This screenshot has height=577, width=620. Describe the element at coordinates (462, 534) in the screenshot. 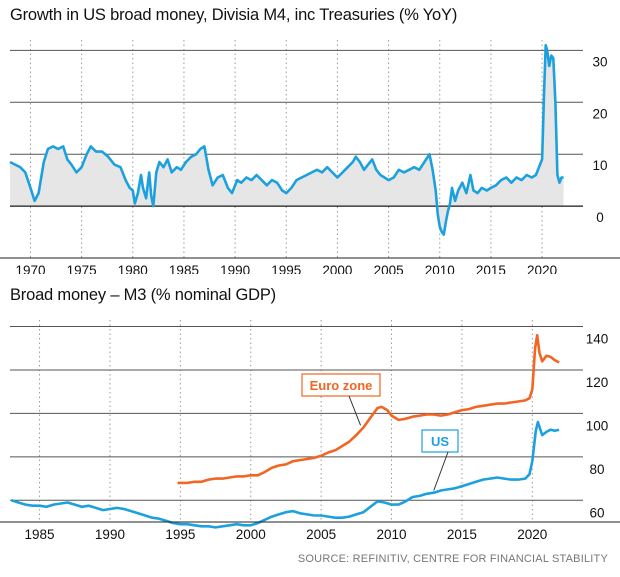

I see `x-tick-label-6: 2015` at that location.